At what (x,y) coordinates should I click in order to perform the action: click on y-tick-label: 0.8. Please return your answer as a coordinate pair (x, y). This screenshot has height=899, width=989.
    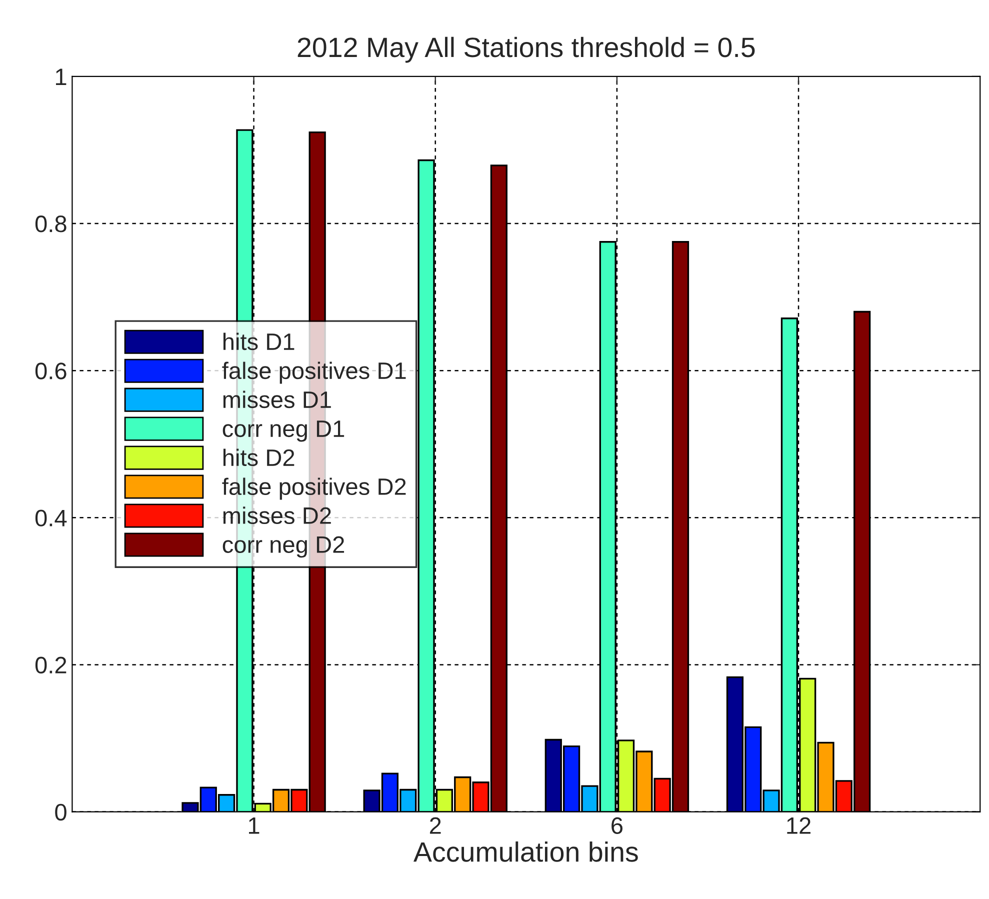
    Looking at the image, I should click on (50, 224).